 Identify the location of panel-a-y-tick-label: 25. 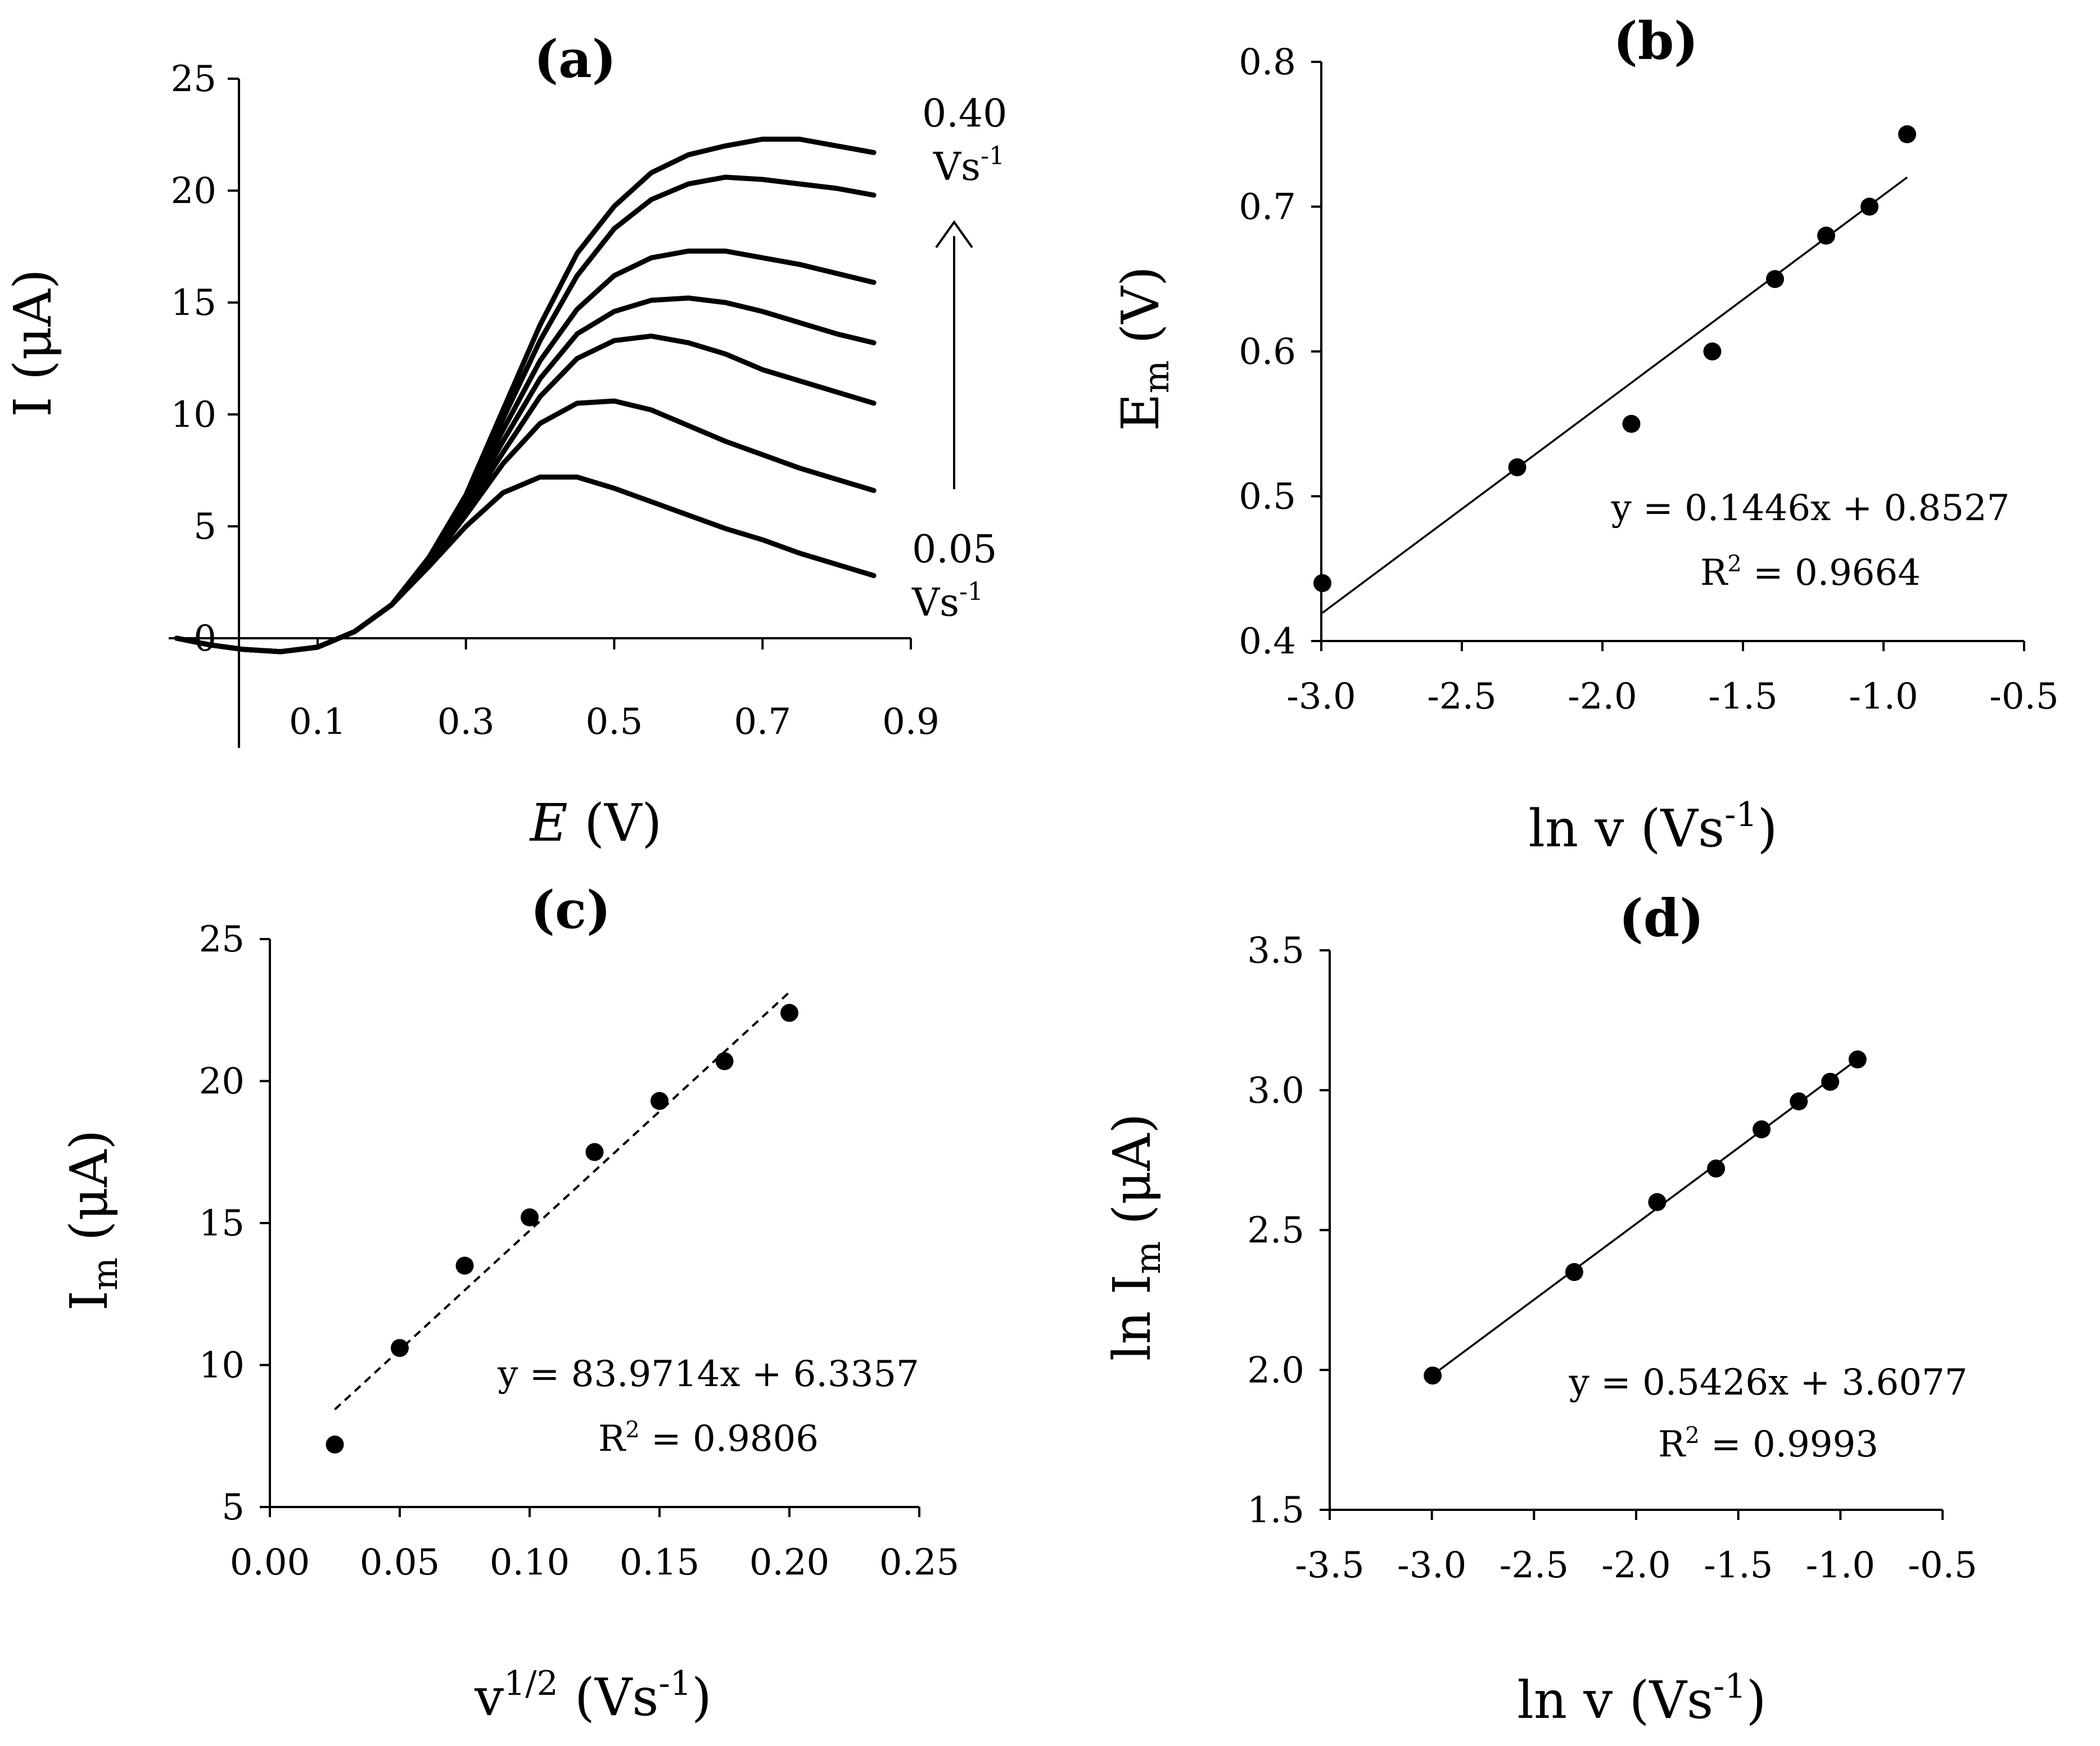
(193, 79).